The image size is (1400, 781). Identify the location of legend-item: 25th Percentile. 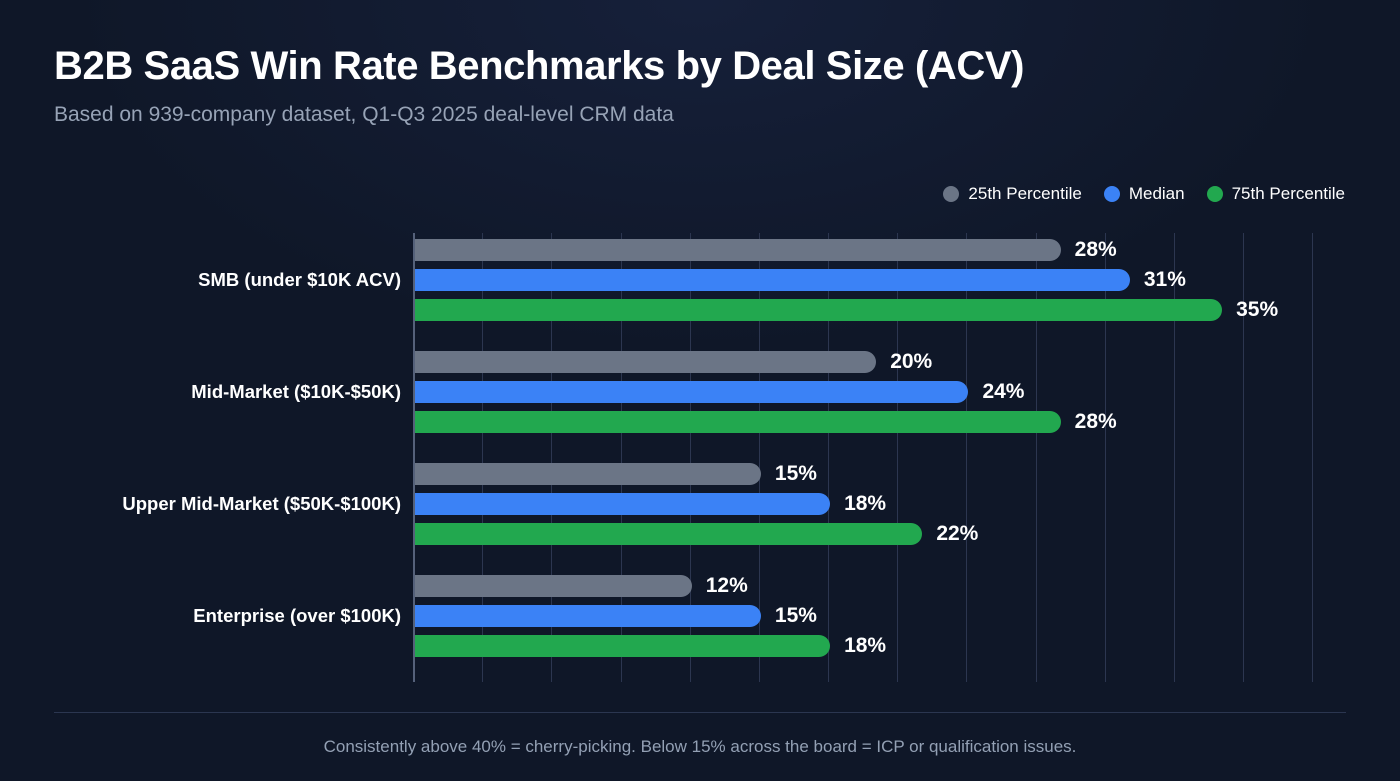
(1012, 194).